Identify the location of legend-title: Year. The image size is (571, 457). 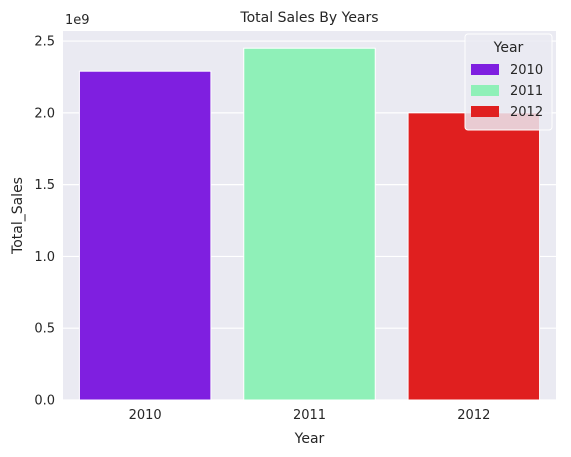
(508, 48).